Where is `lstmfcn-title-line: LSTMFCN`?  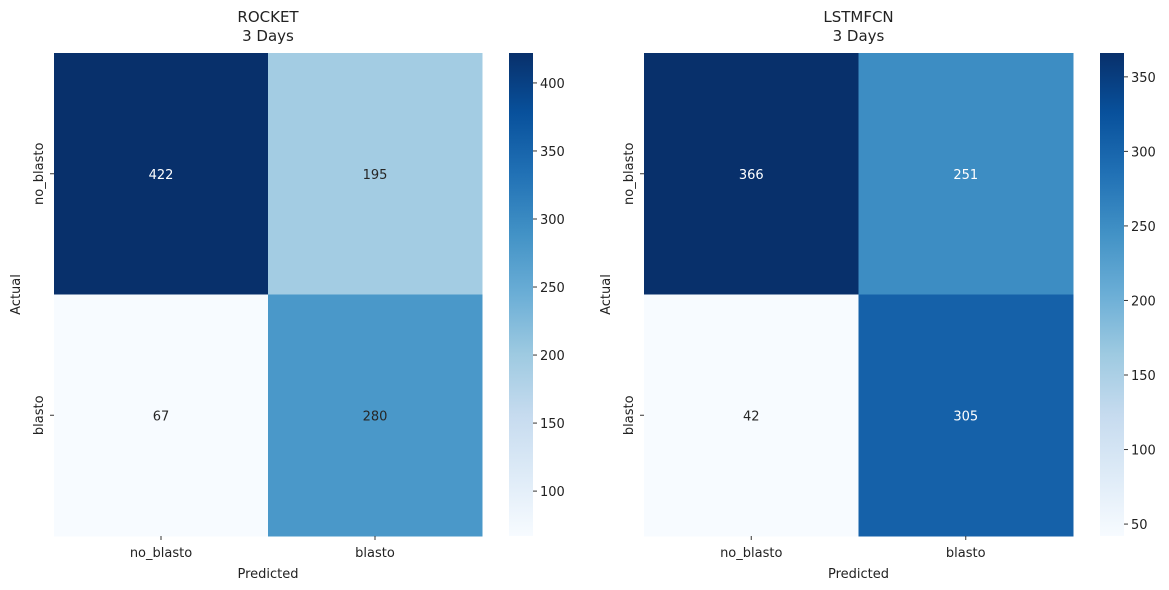 lstmfcn-title-line: LSTMFCN is located at coordinates (858, 17).